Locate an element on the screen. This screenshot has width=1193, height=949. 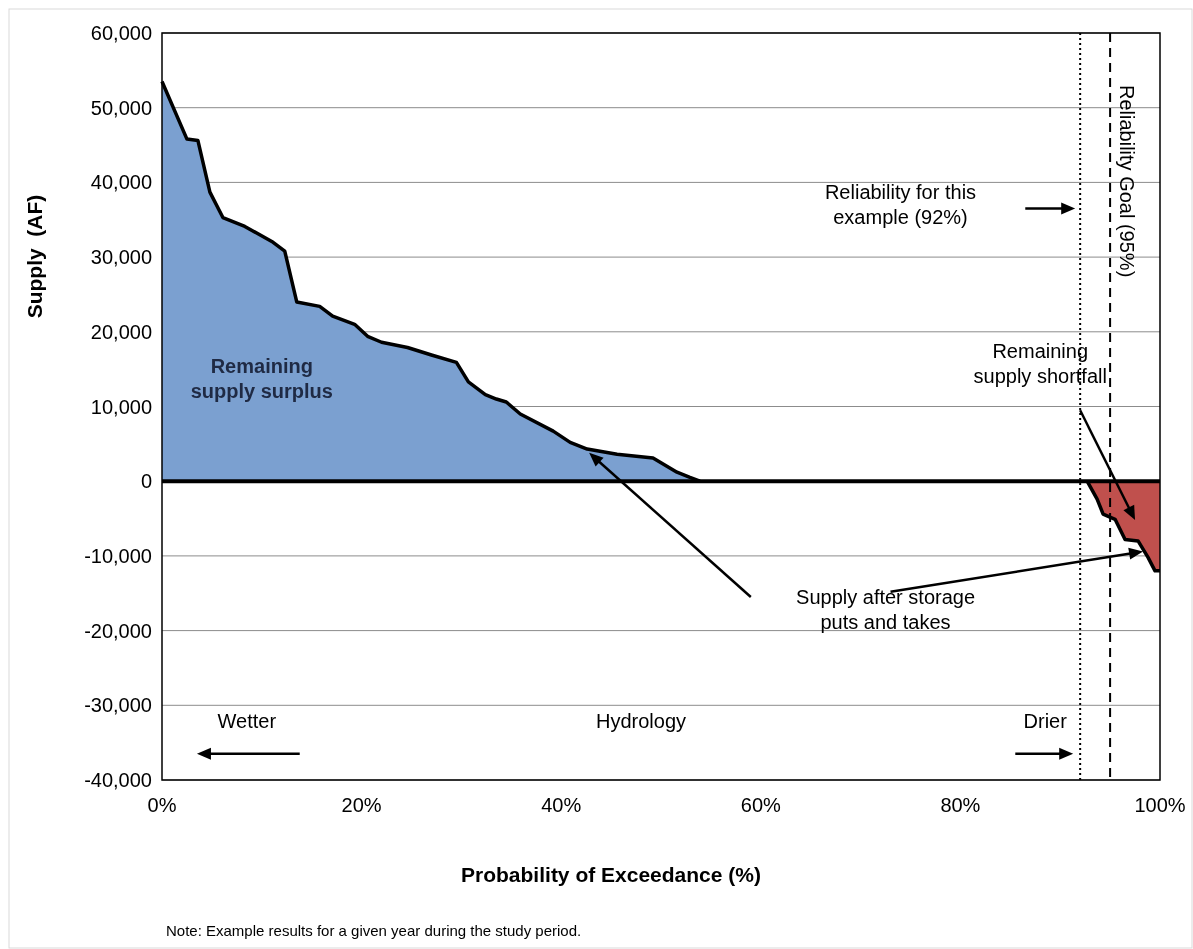
x-tick-label: 40% is located at coordinates (561, 805).